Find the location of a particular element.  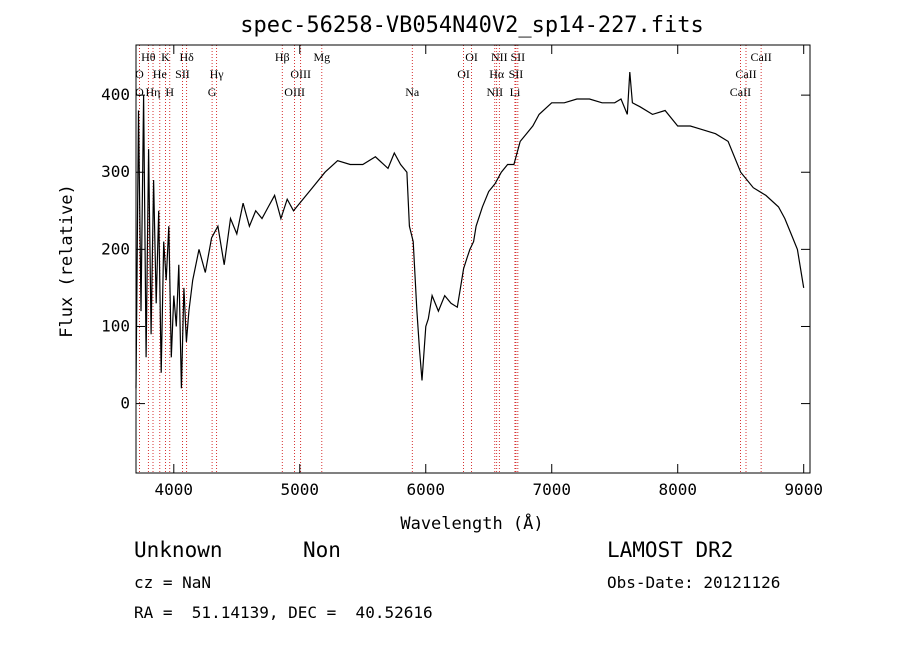

spectral-line-label: Hγ is located at coordinates (217, 74).